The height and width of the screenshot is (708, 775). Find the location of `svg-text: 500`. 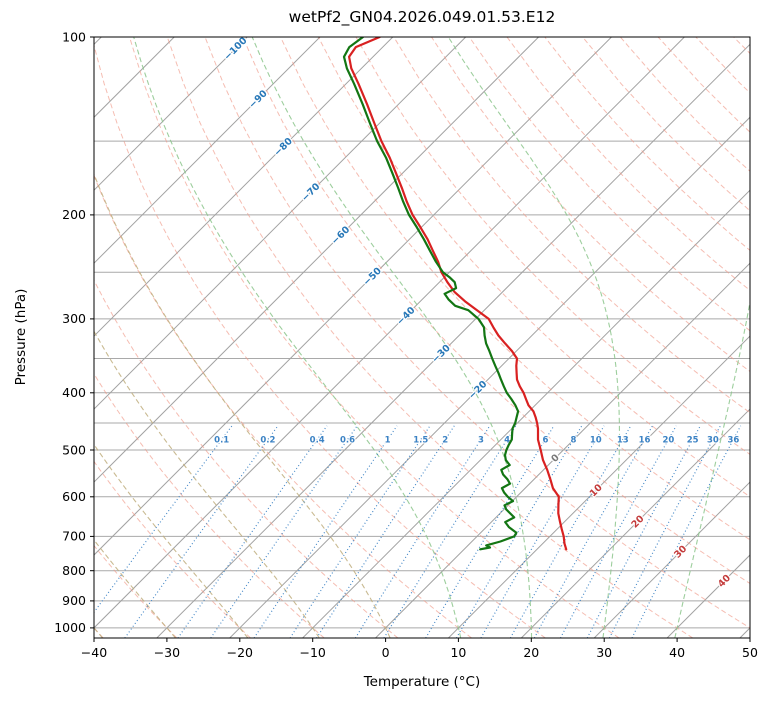

svg-text: 500 is located at coordinates (74, 449).